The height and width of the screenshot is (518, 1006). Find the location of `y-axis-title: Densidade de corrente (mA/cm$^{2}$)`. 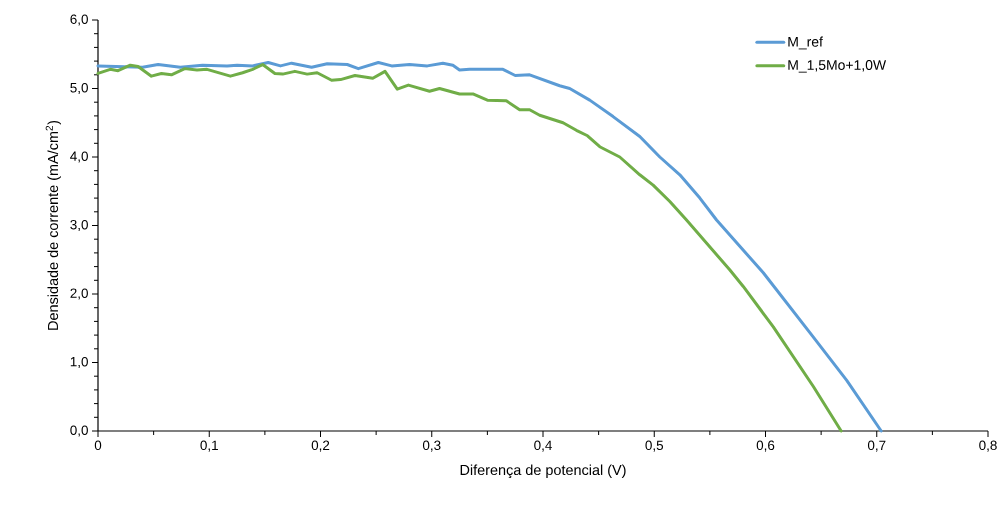

y-axis-title: Densidade de corrente (mA/cm$^{2}$) is located at coordinates (53, 225).